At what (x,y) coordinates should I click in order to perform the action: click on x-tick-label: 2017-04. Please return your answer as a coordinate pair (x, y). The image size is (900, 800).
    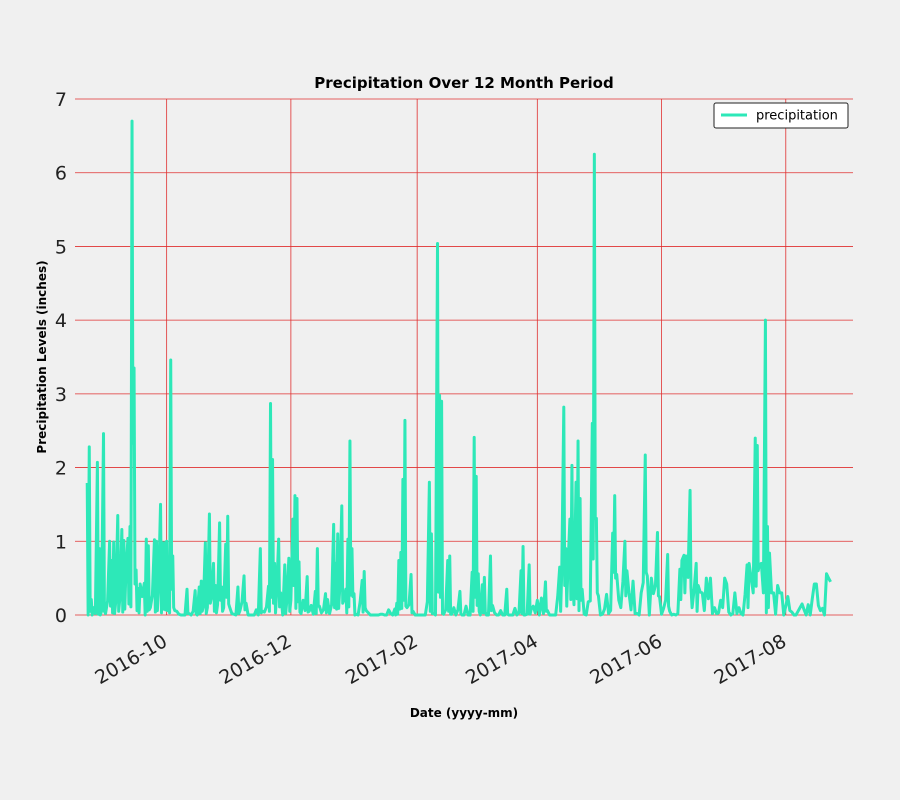
    Looking at the image, I should click on (502, 659).